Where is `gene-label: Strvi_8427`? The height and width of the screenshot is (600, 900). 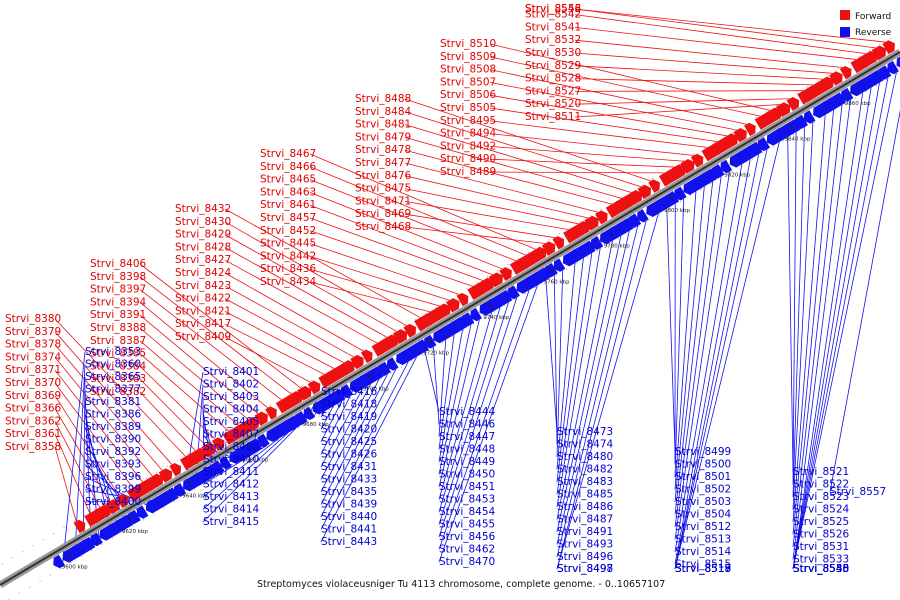
gene-label: Strvi_8427 is located at coordinates (203, 260).